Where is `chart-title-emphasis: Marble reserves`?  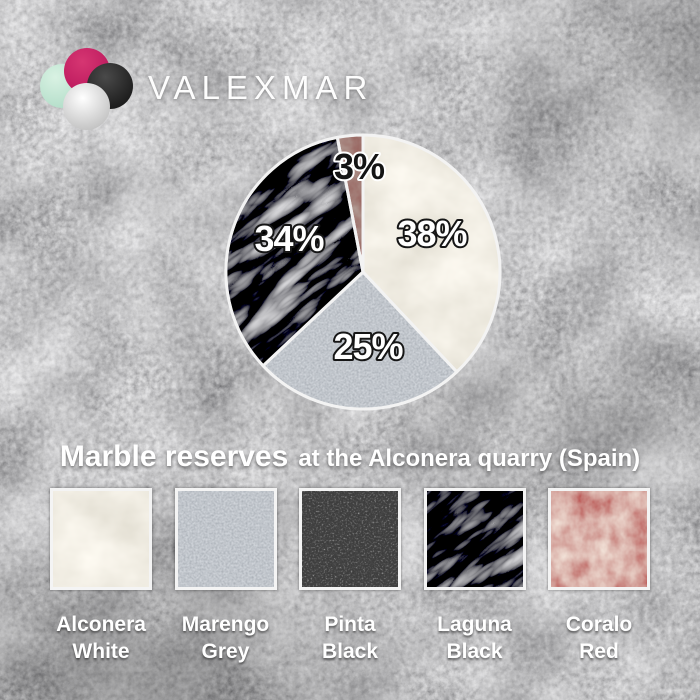 chart-title-emphasis: Marble reserves is located at coordinates (174, 456).